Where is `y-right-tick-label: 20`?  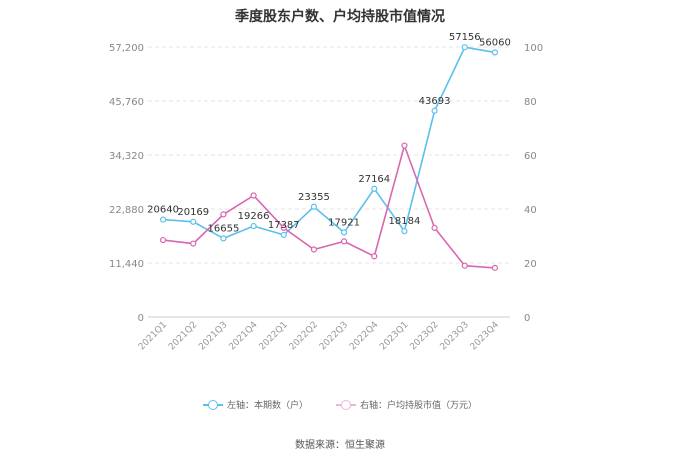
y-right-tick-label: 20 is located at coordinates (530, 264).